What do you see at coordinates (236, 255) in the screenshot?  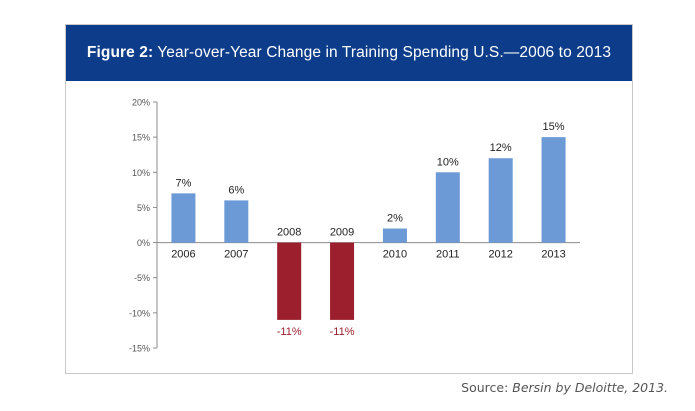 I see `x-tick-label: 2007` at bounding box center [236, 255].